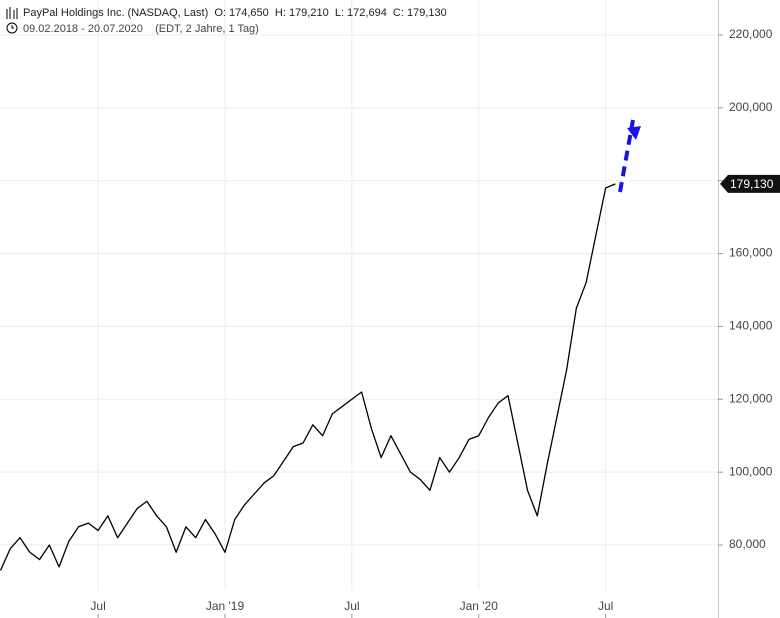 The image size is (780, 618). Describe the element at coordinates (225, 606) in the screenshot. I see `x-tick-label: Jan '19` at that location.